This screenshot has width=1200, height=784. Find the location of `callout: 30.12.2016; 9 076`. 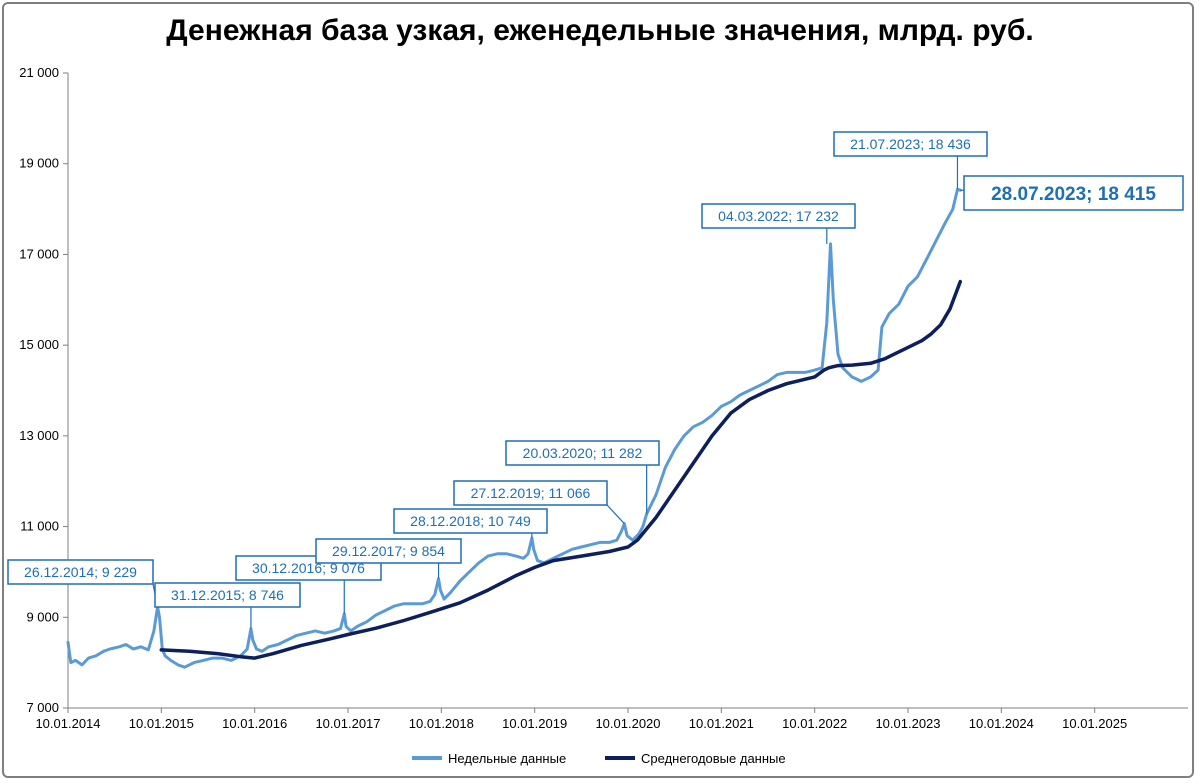

callout: 30.12.2016; 9 076 is located at coordinates (308, 584).